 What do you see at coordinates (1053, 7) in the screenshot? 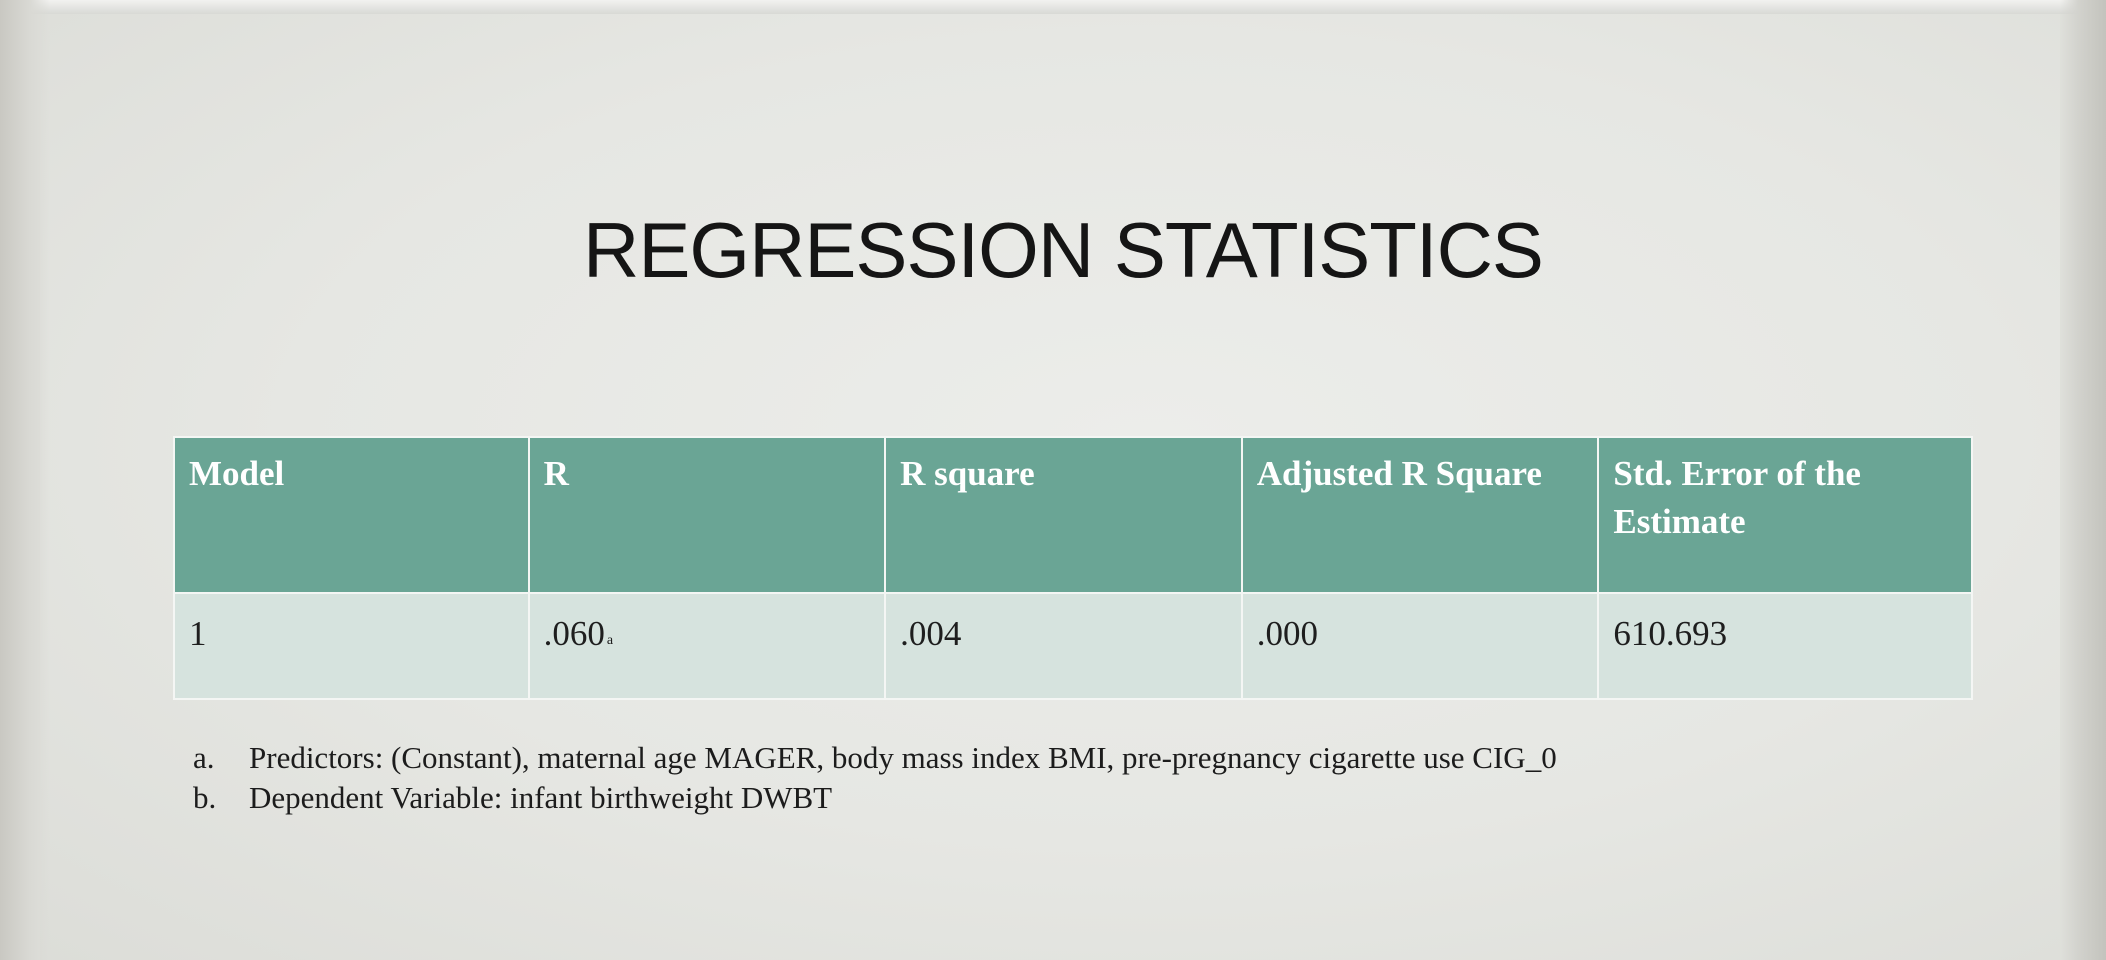
I see `monitor-top-bezel` at bounding box center [1053, 7].